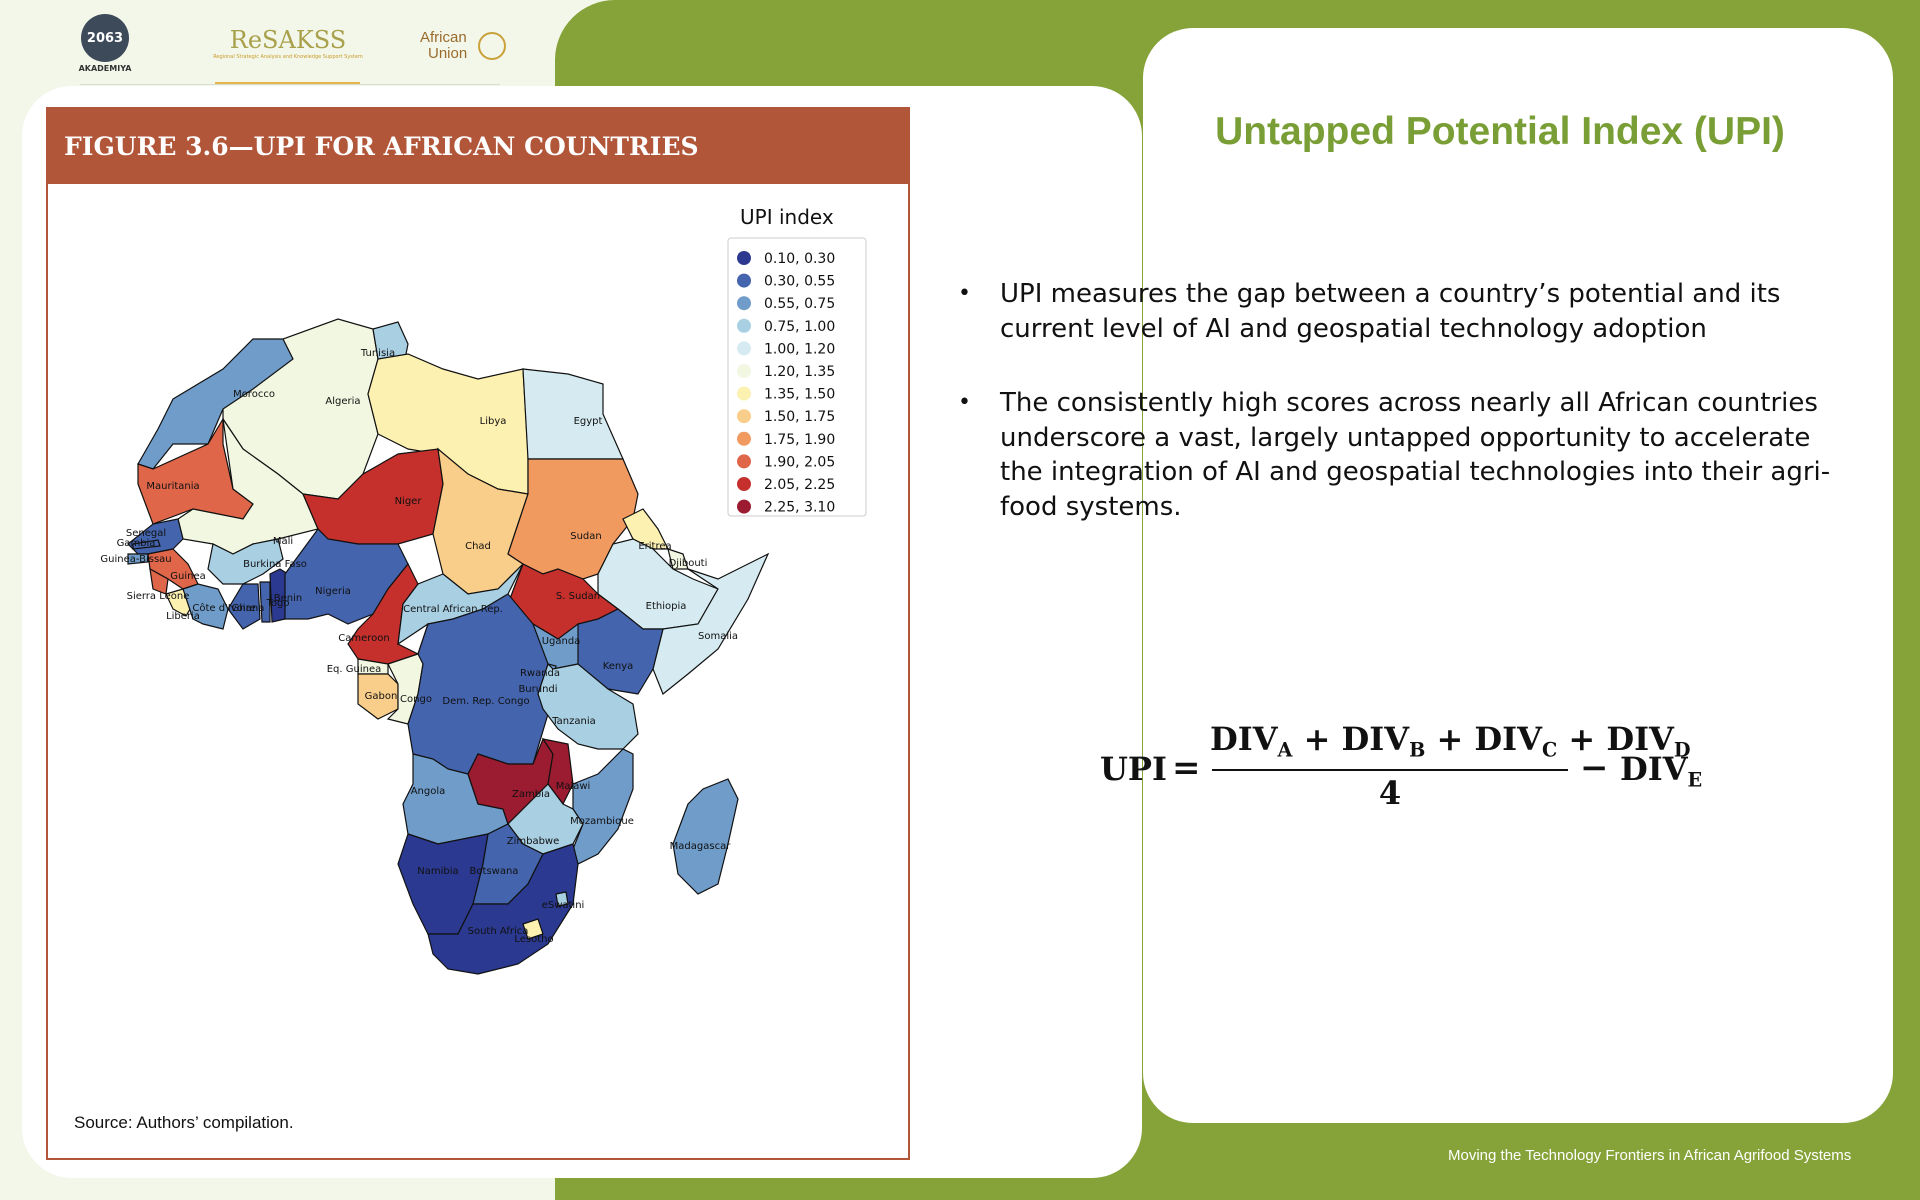 The height and width of the screenshot is (1200, 1920). What do you see at coordinates (498, 931) in the screenshot?
I see `country-label: South Africa` at bounding box center [498, 931].